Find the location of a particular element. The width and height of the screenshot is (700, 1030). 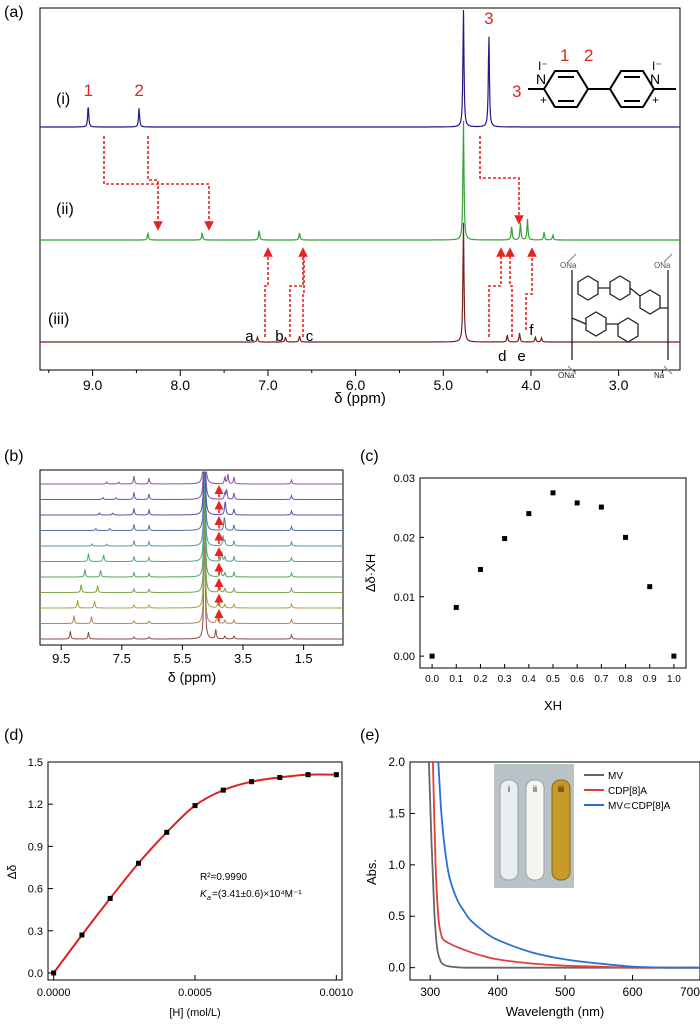

panel-d-fit-ka-symbol: K is located at coordinates (204, 894).